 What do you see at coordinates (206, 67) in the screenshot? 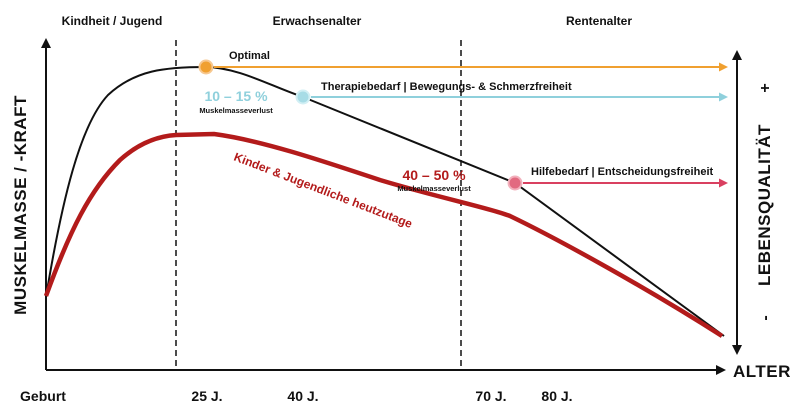
I see `marker-optimal` at bounding box center [206, 67].